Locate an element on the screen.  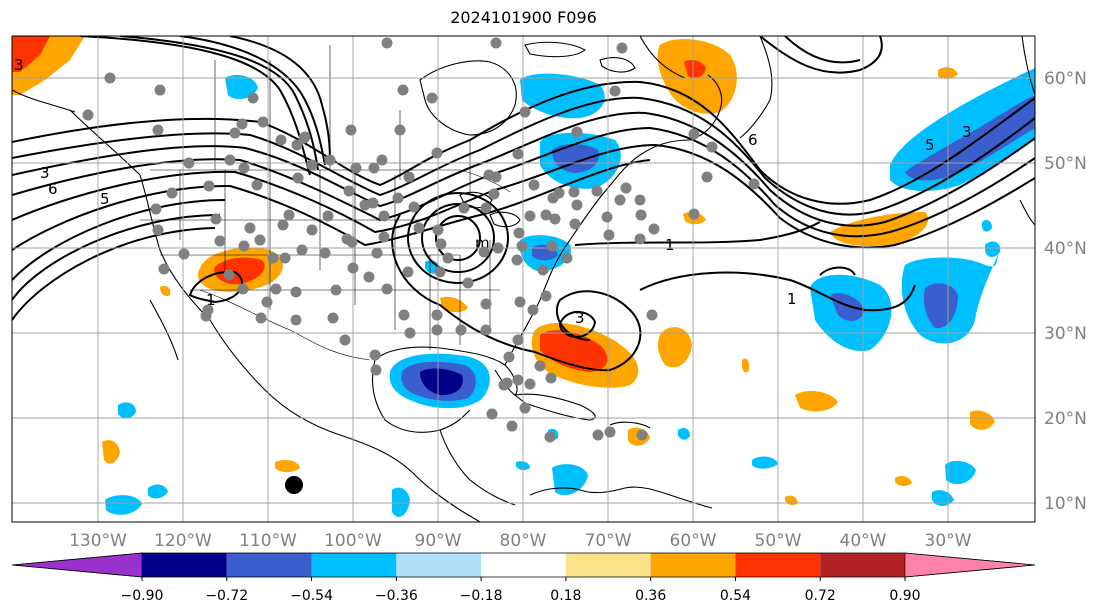
lon-label: 70°W is located at coordinates (608, 541).